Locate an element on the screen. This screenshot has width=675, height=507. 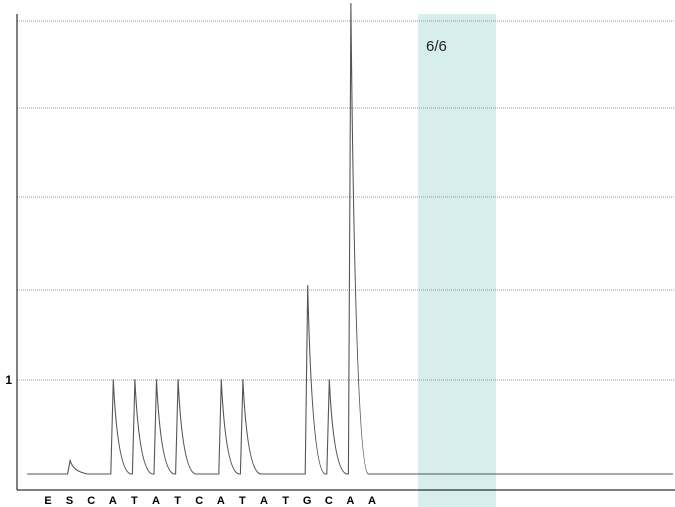
x-tick-label: S is located at coordinates (69, 501).